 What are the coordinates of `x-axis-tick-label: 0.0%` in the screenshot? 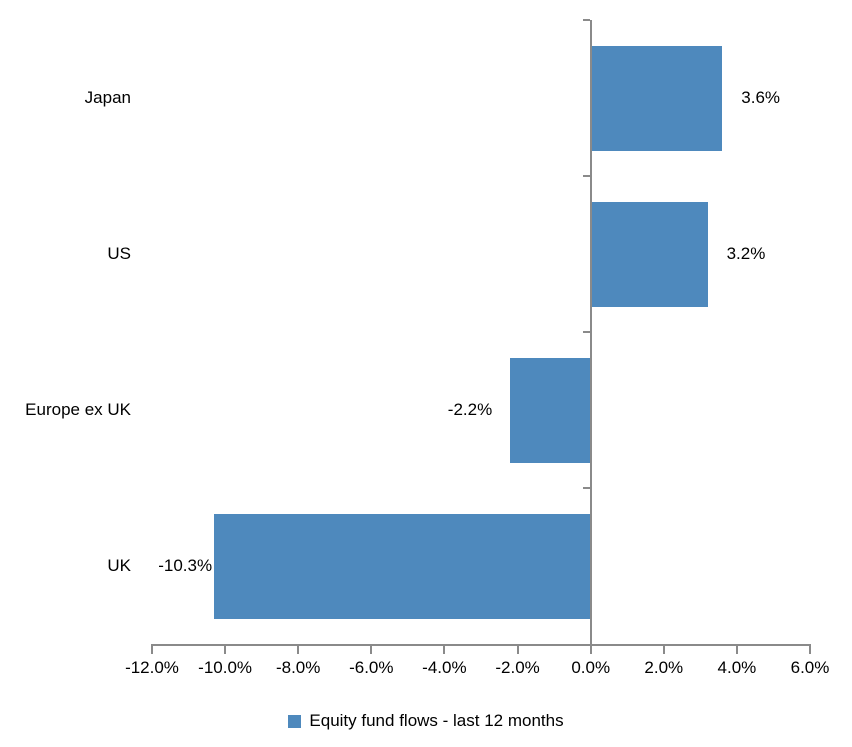 It's located at (591, 667).